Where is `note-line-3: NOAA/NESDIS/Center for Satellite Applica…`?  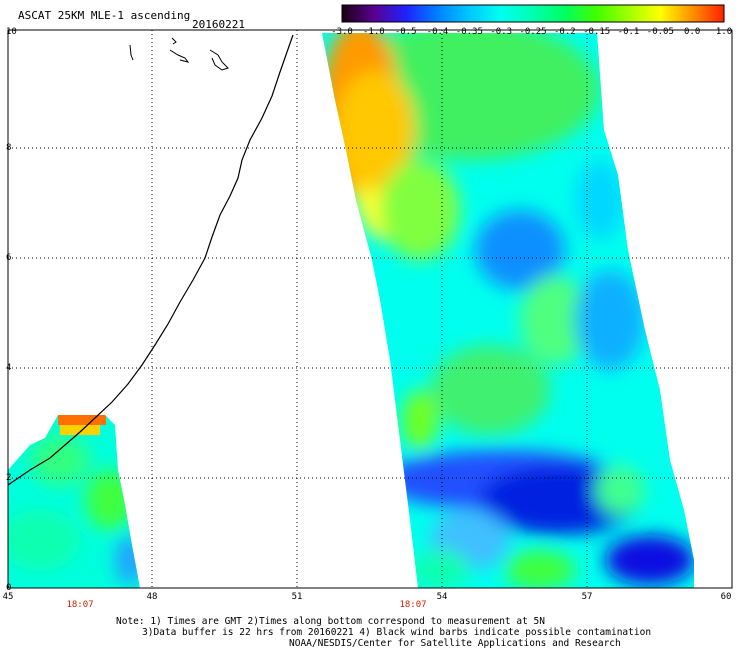 note-line-3: NOAA/NESDIS/Center for Satellite Applica… is located at coordinates (455, 643).